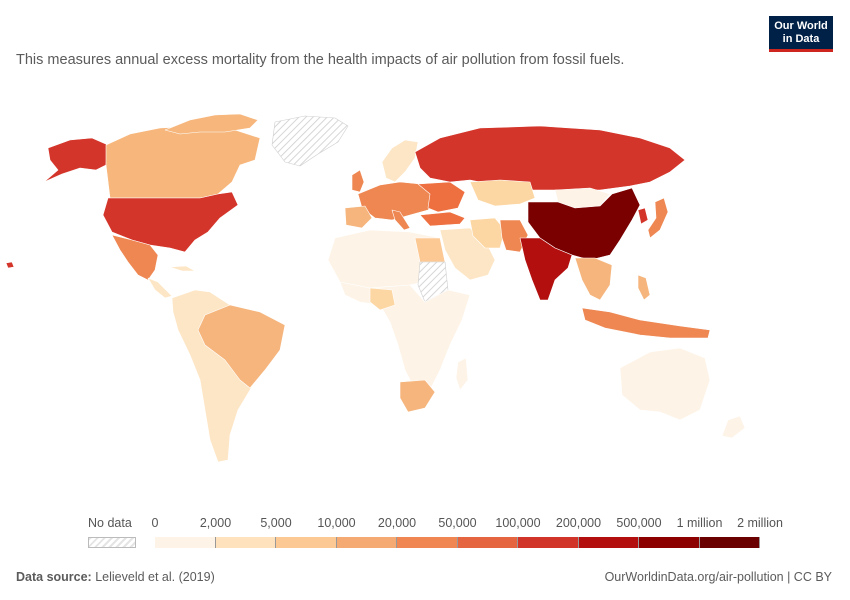  I want to click on data-source: Data source: Lelieveld et al. (2019), so click(115, 577).